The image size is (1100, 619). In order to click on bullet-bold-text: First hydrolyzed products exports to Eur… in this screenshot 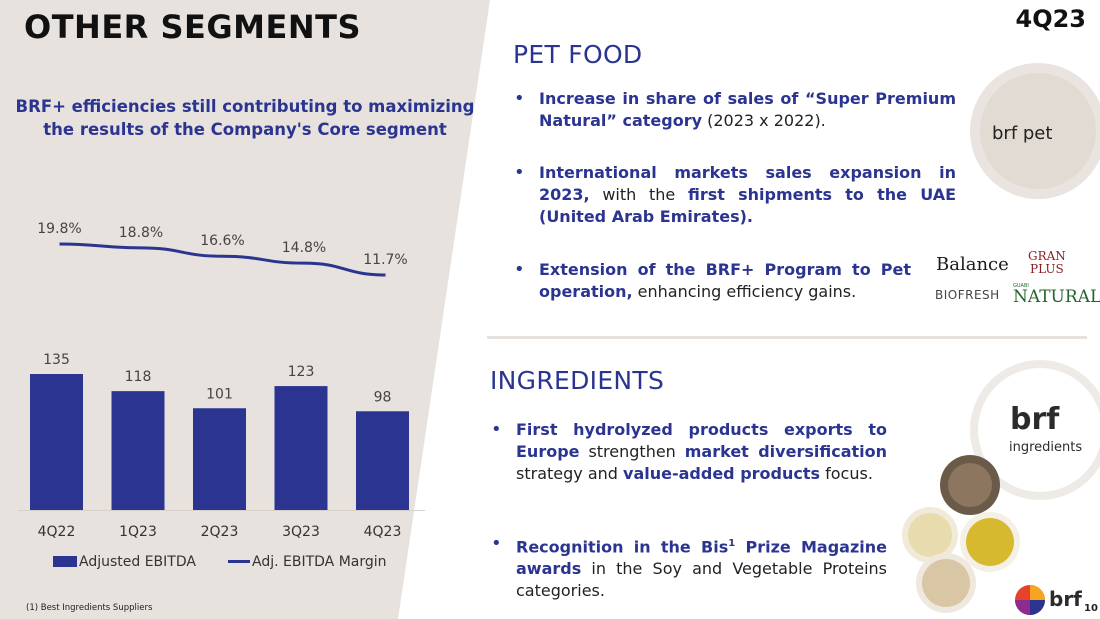, I will do `click(701, 440)`.